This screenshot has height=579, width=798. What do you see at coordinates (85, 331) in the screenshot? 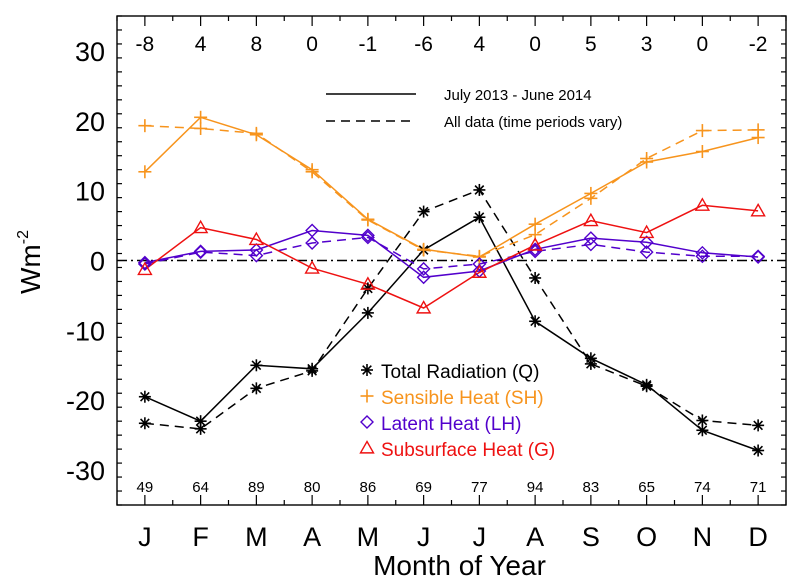
I see `y-tick-label: -10` at bounding box center [85, 331].